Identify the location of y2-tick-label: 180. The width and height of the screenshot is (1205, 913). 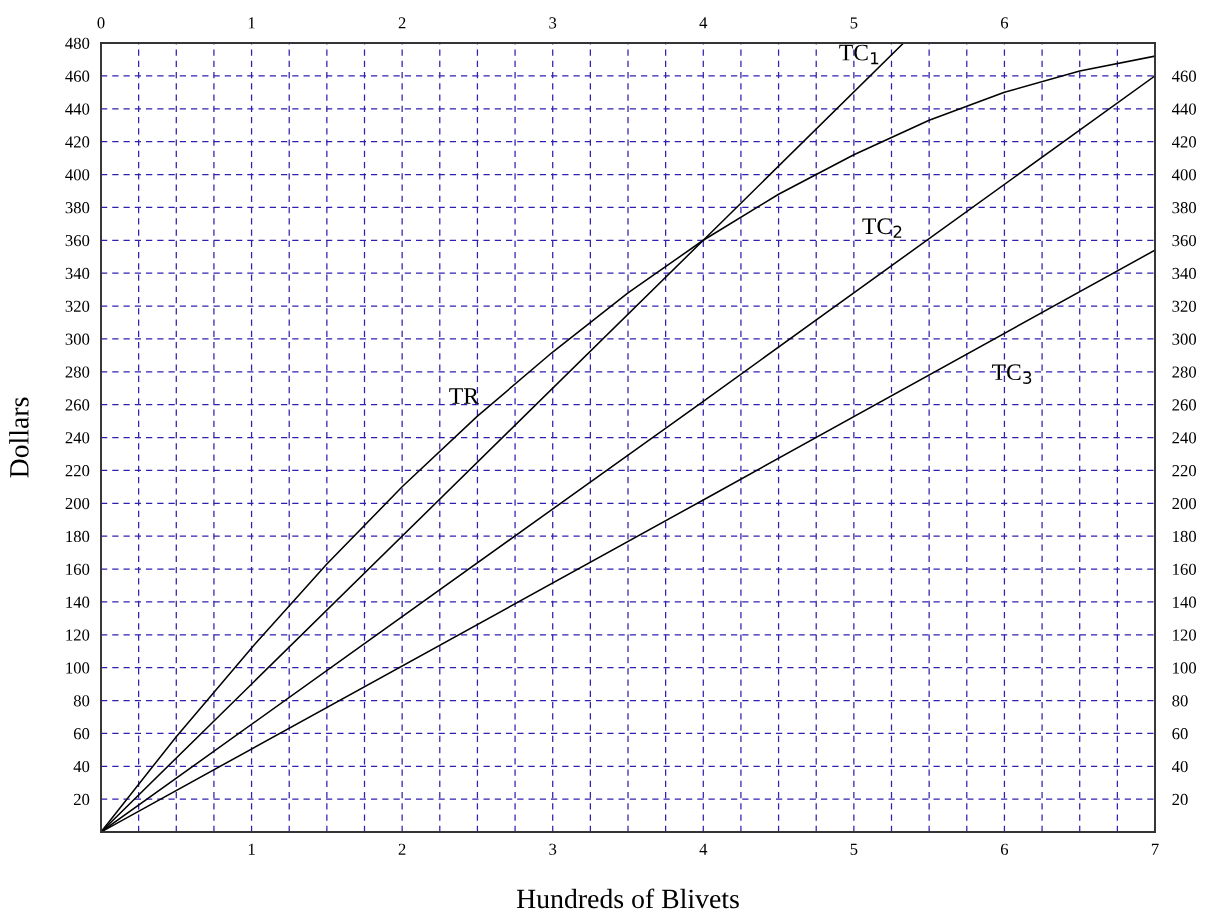
(1185, 536).